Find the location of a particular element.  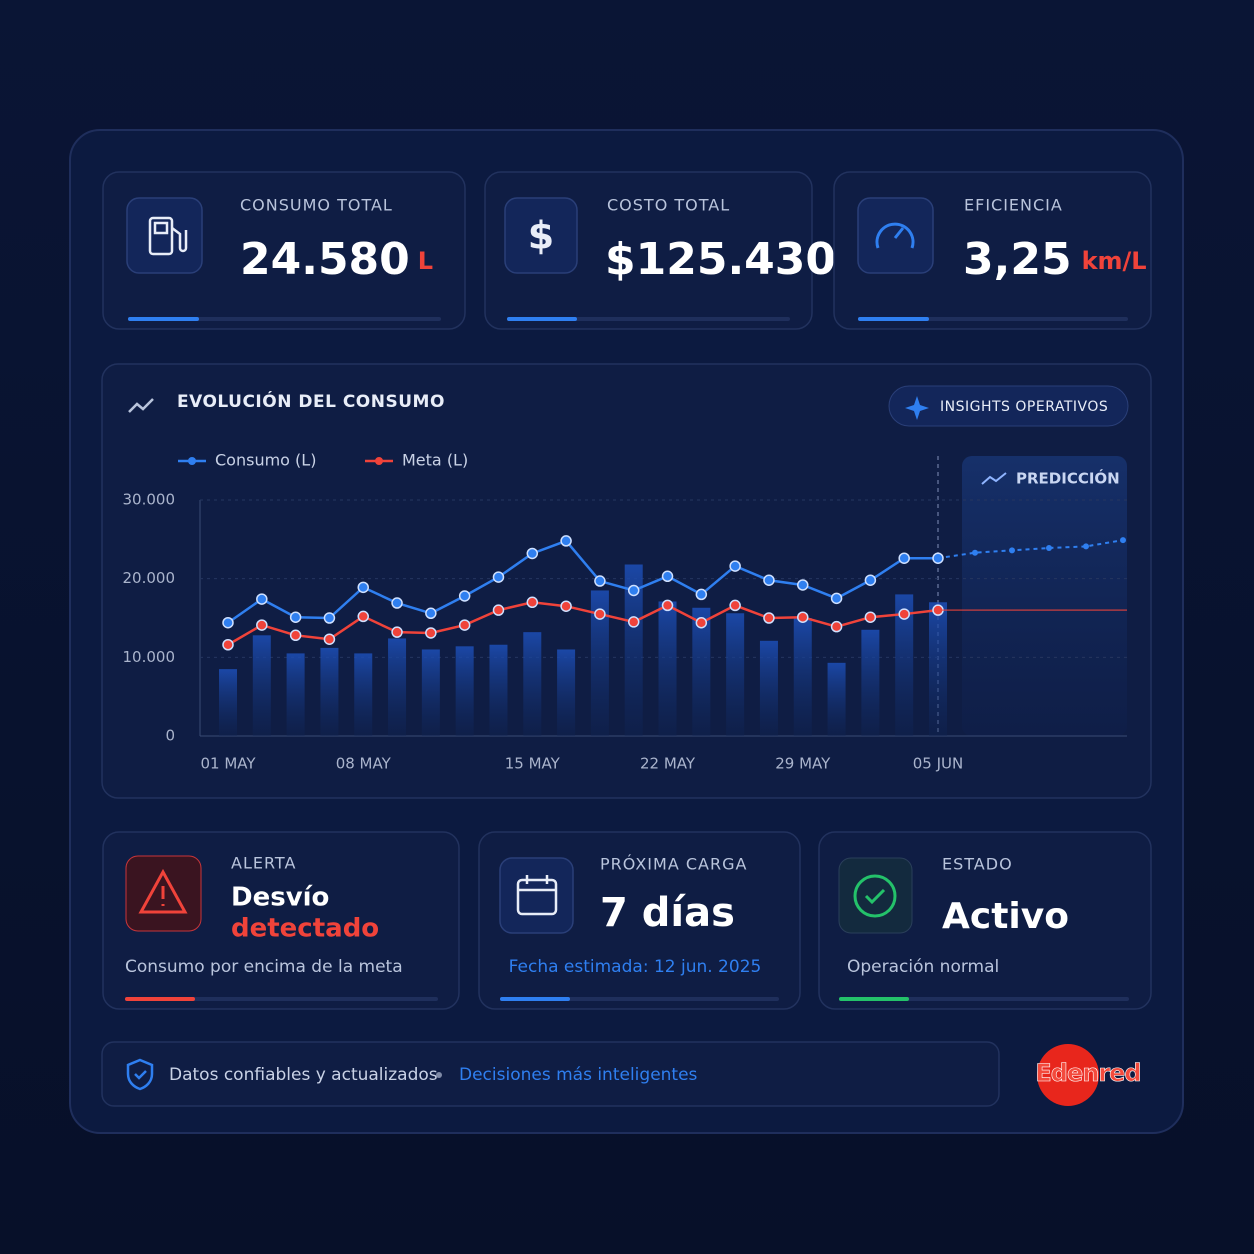

card-label: PRÓXIMA CARGA is located at coordinates (673, 864).